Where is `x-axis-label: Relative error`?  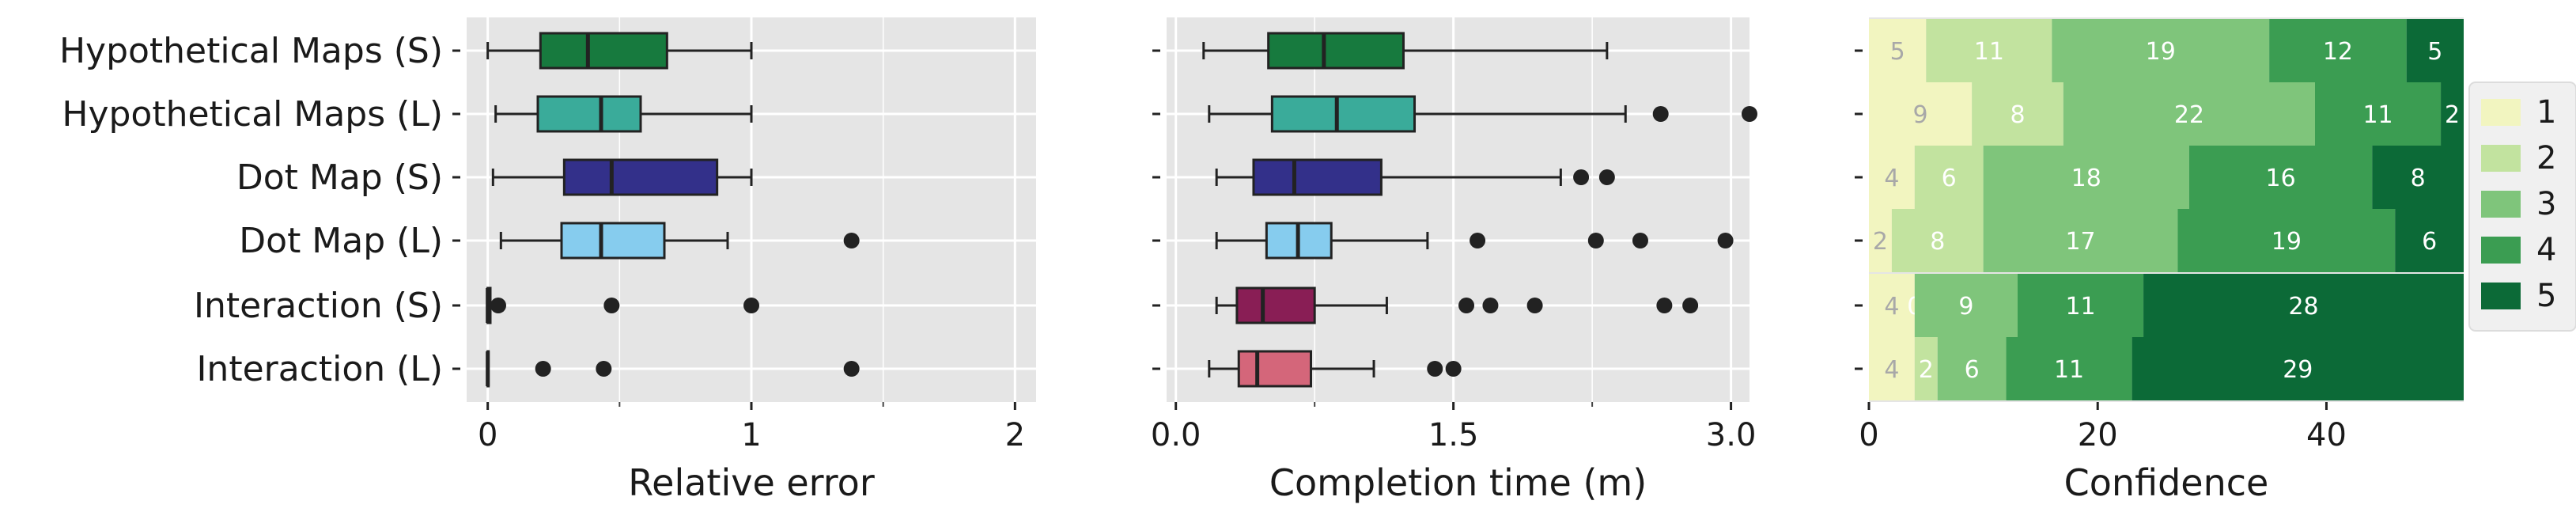
x-axis-label: Relative error is located at coordinates (752, 482).